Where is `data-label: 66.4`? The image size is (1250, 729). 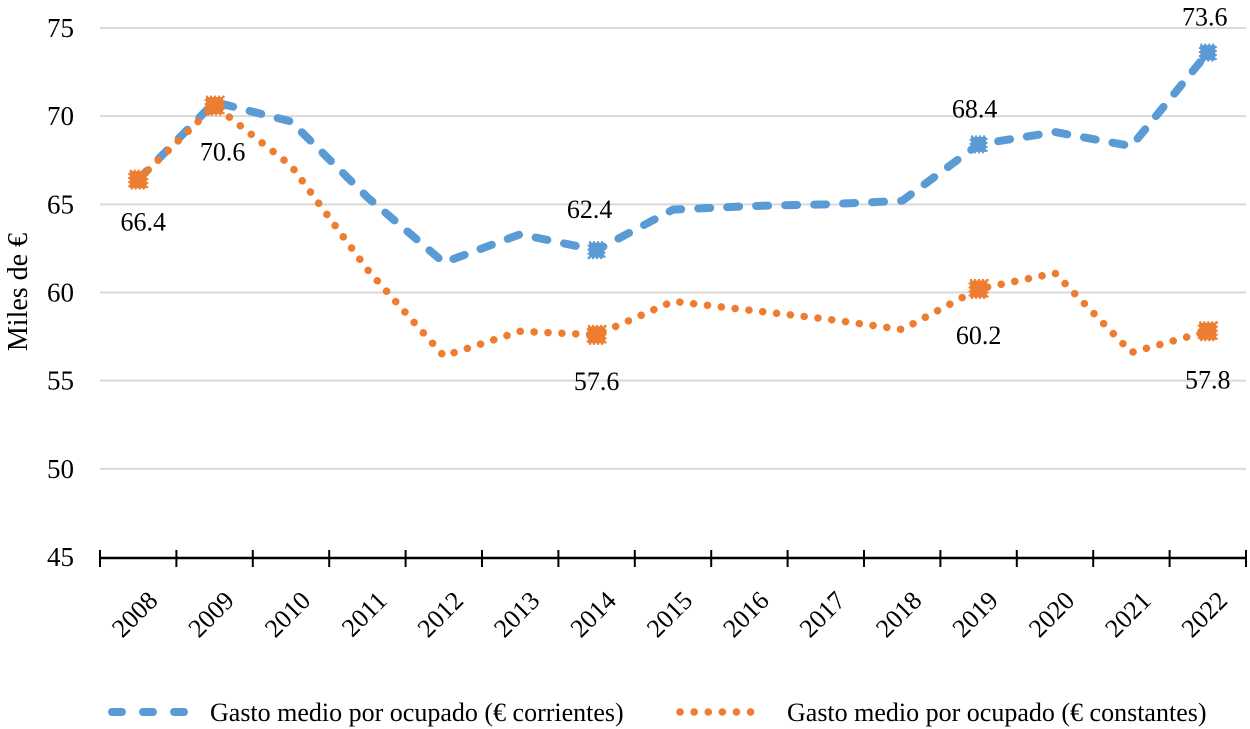 data-label: 66.4 is located at coordinates (143, 222).